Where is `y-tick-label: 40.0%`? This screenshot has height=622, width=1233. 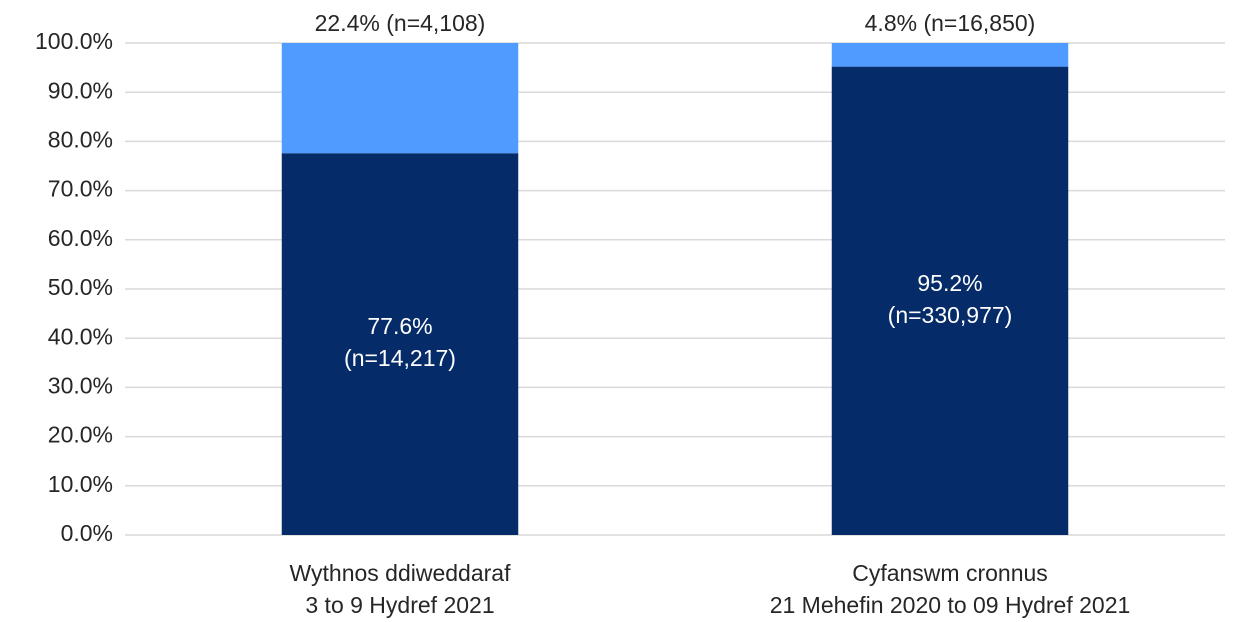 y-tick-label: 40.0% is located at coordinates (80, 336).